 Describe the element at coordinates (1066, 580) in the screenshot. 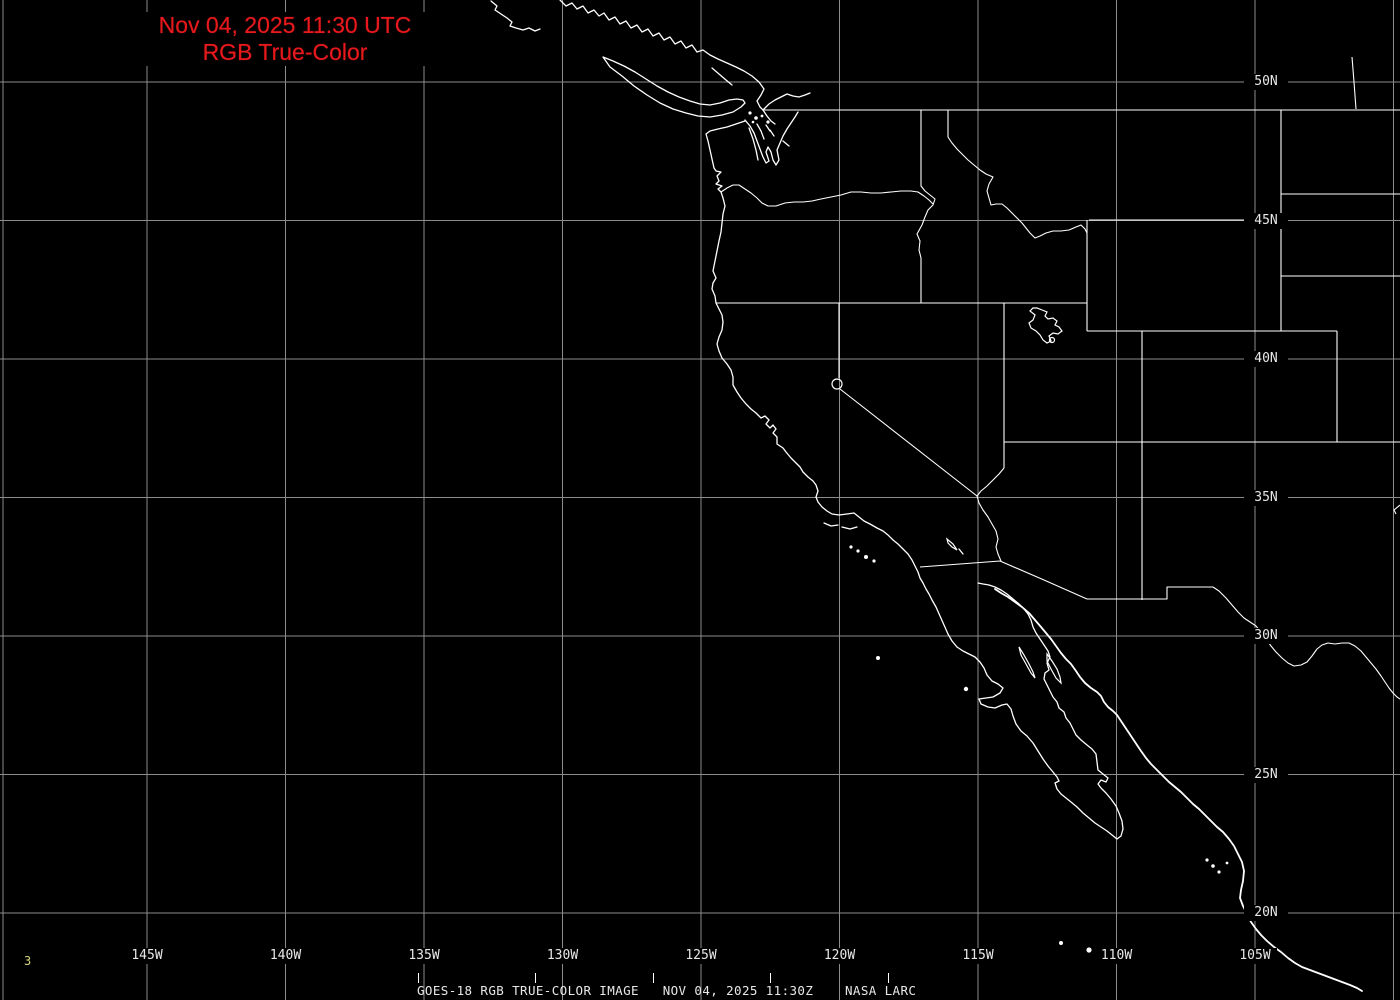

I see `us-mexico-border` at that location.